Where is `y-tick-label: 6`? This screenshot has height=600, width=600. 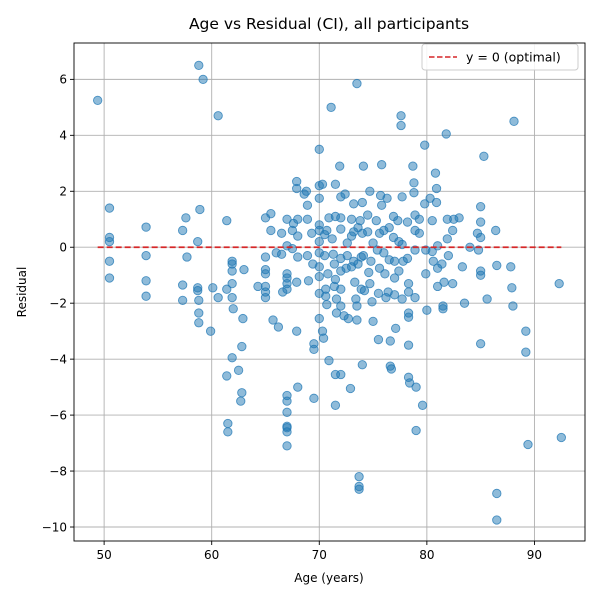 y-tick-label: 6 is located at coordinates (63, 80).